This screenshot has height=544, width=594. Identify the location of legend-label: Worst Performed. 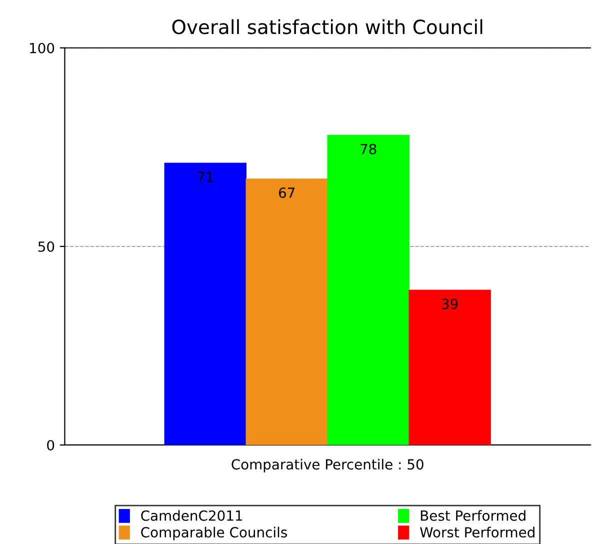
(477, 532).